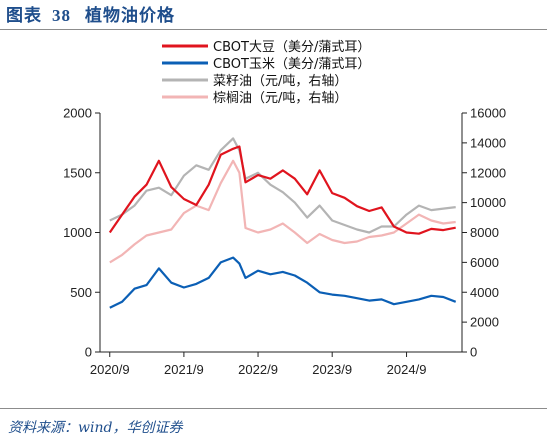 The height and width of the screenshot is (446, 547). I want to click on right-tick-label: 12000, so click(488, 172).